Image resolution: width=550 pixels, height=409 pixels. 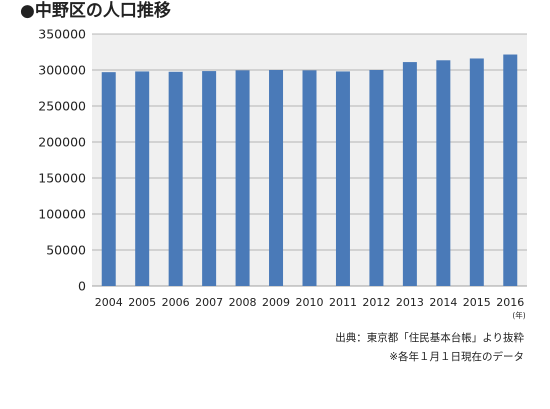 I want to click on bar-2008, so click(x=242, y=178).